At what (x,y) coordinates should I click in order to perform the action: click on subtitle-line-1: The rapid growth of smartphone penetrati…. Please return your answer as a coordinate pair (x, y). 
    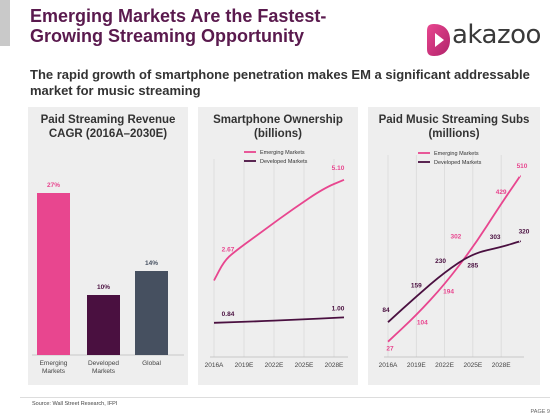
    Looking at the image, I should click on (280, 74).